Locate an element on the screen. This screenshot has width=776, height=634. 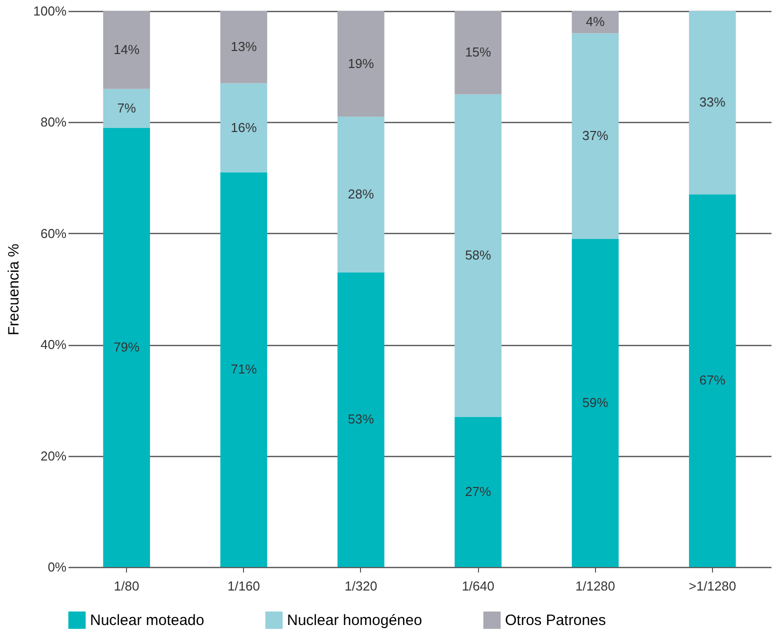
y-tick-label: 0% is located at coordinates (57, 567).